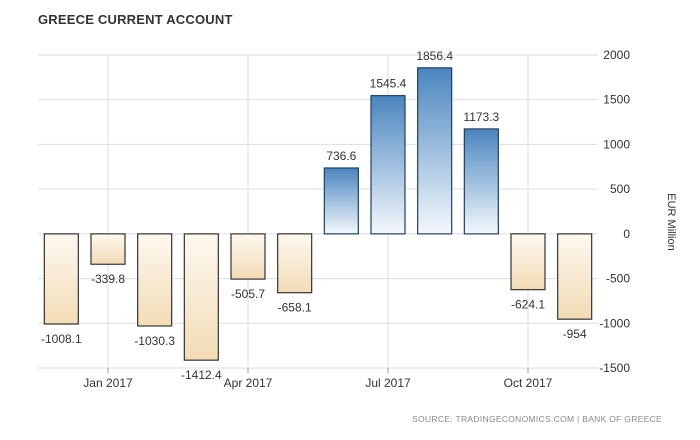 This screenshot has height=440, width=700. I want to click on y-tick-label: 500, so click(620, 189).